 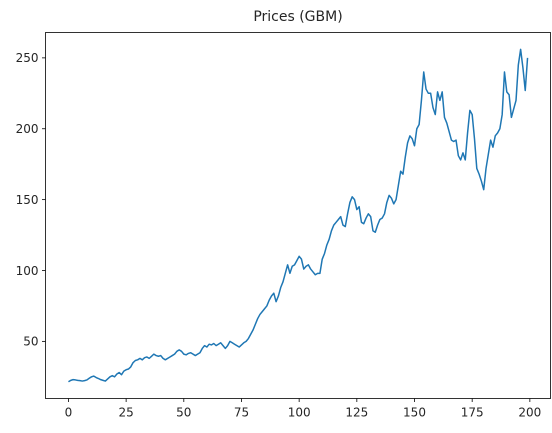 I want to click on y-tick-label: 100, so click(x=27, y=271).